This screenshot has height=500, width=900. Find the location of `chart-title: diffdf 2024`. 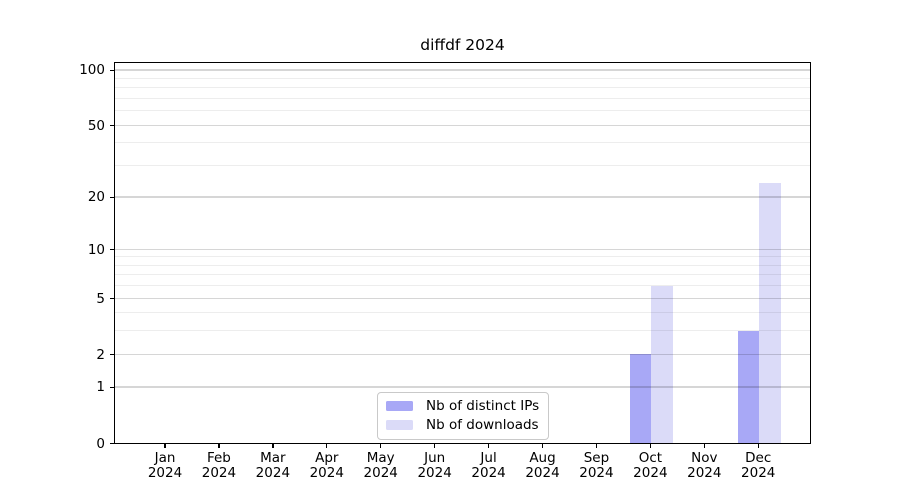

chart-title: diffdf 2024 is located at coordinates (462, 45).